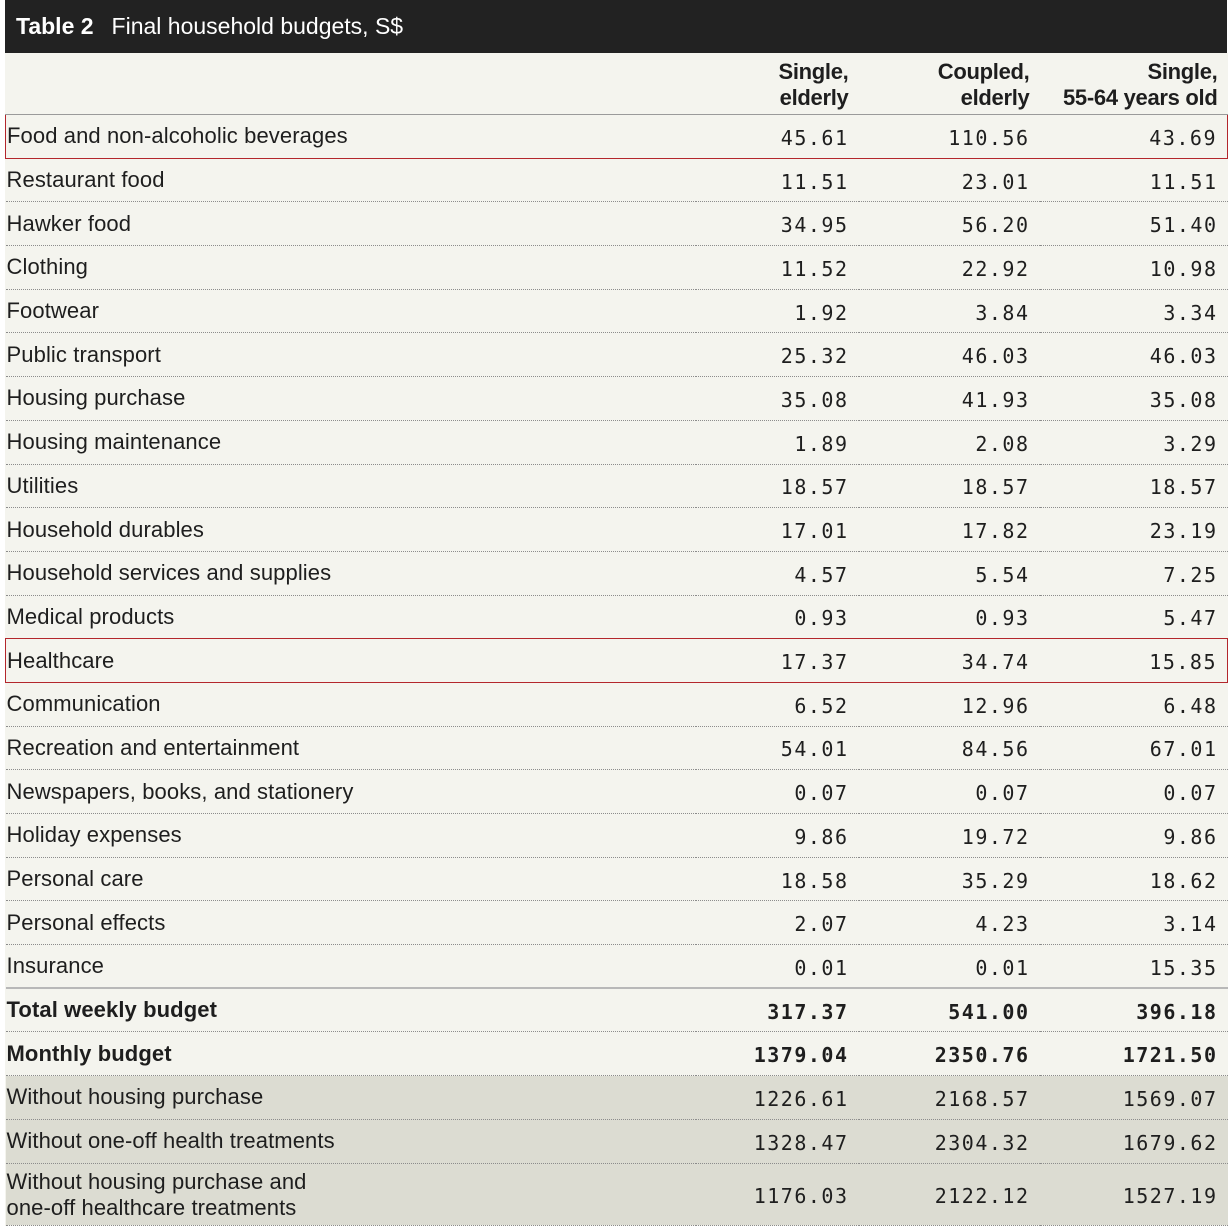 The width and height of the screenshot is (1232, 1230). Describe the element at coordinates (1133, 529) in the screenshot. I see `row-value: 23.19` at that location.